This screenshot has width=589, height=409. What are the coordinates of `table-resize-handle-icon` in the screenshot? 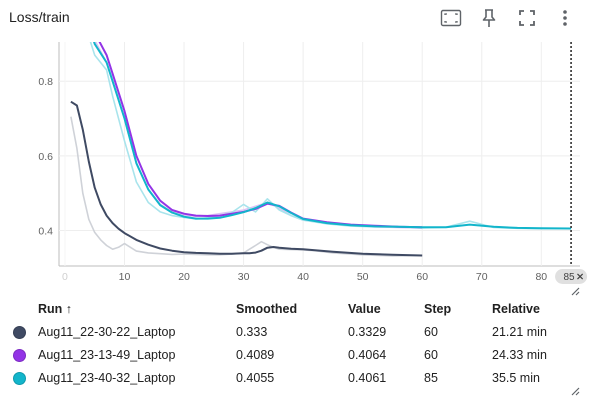 It's located at (575, 391).